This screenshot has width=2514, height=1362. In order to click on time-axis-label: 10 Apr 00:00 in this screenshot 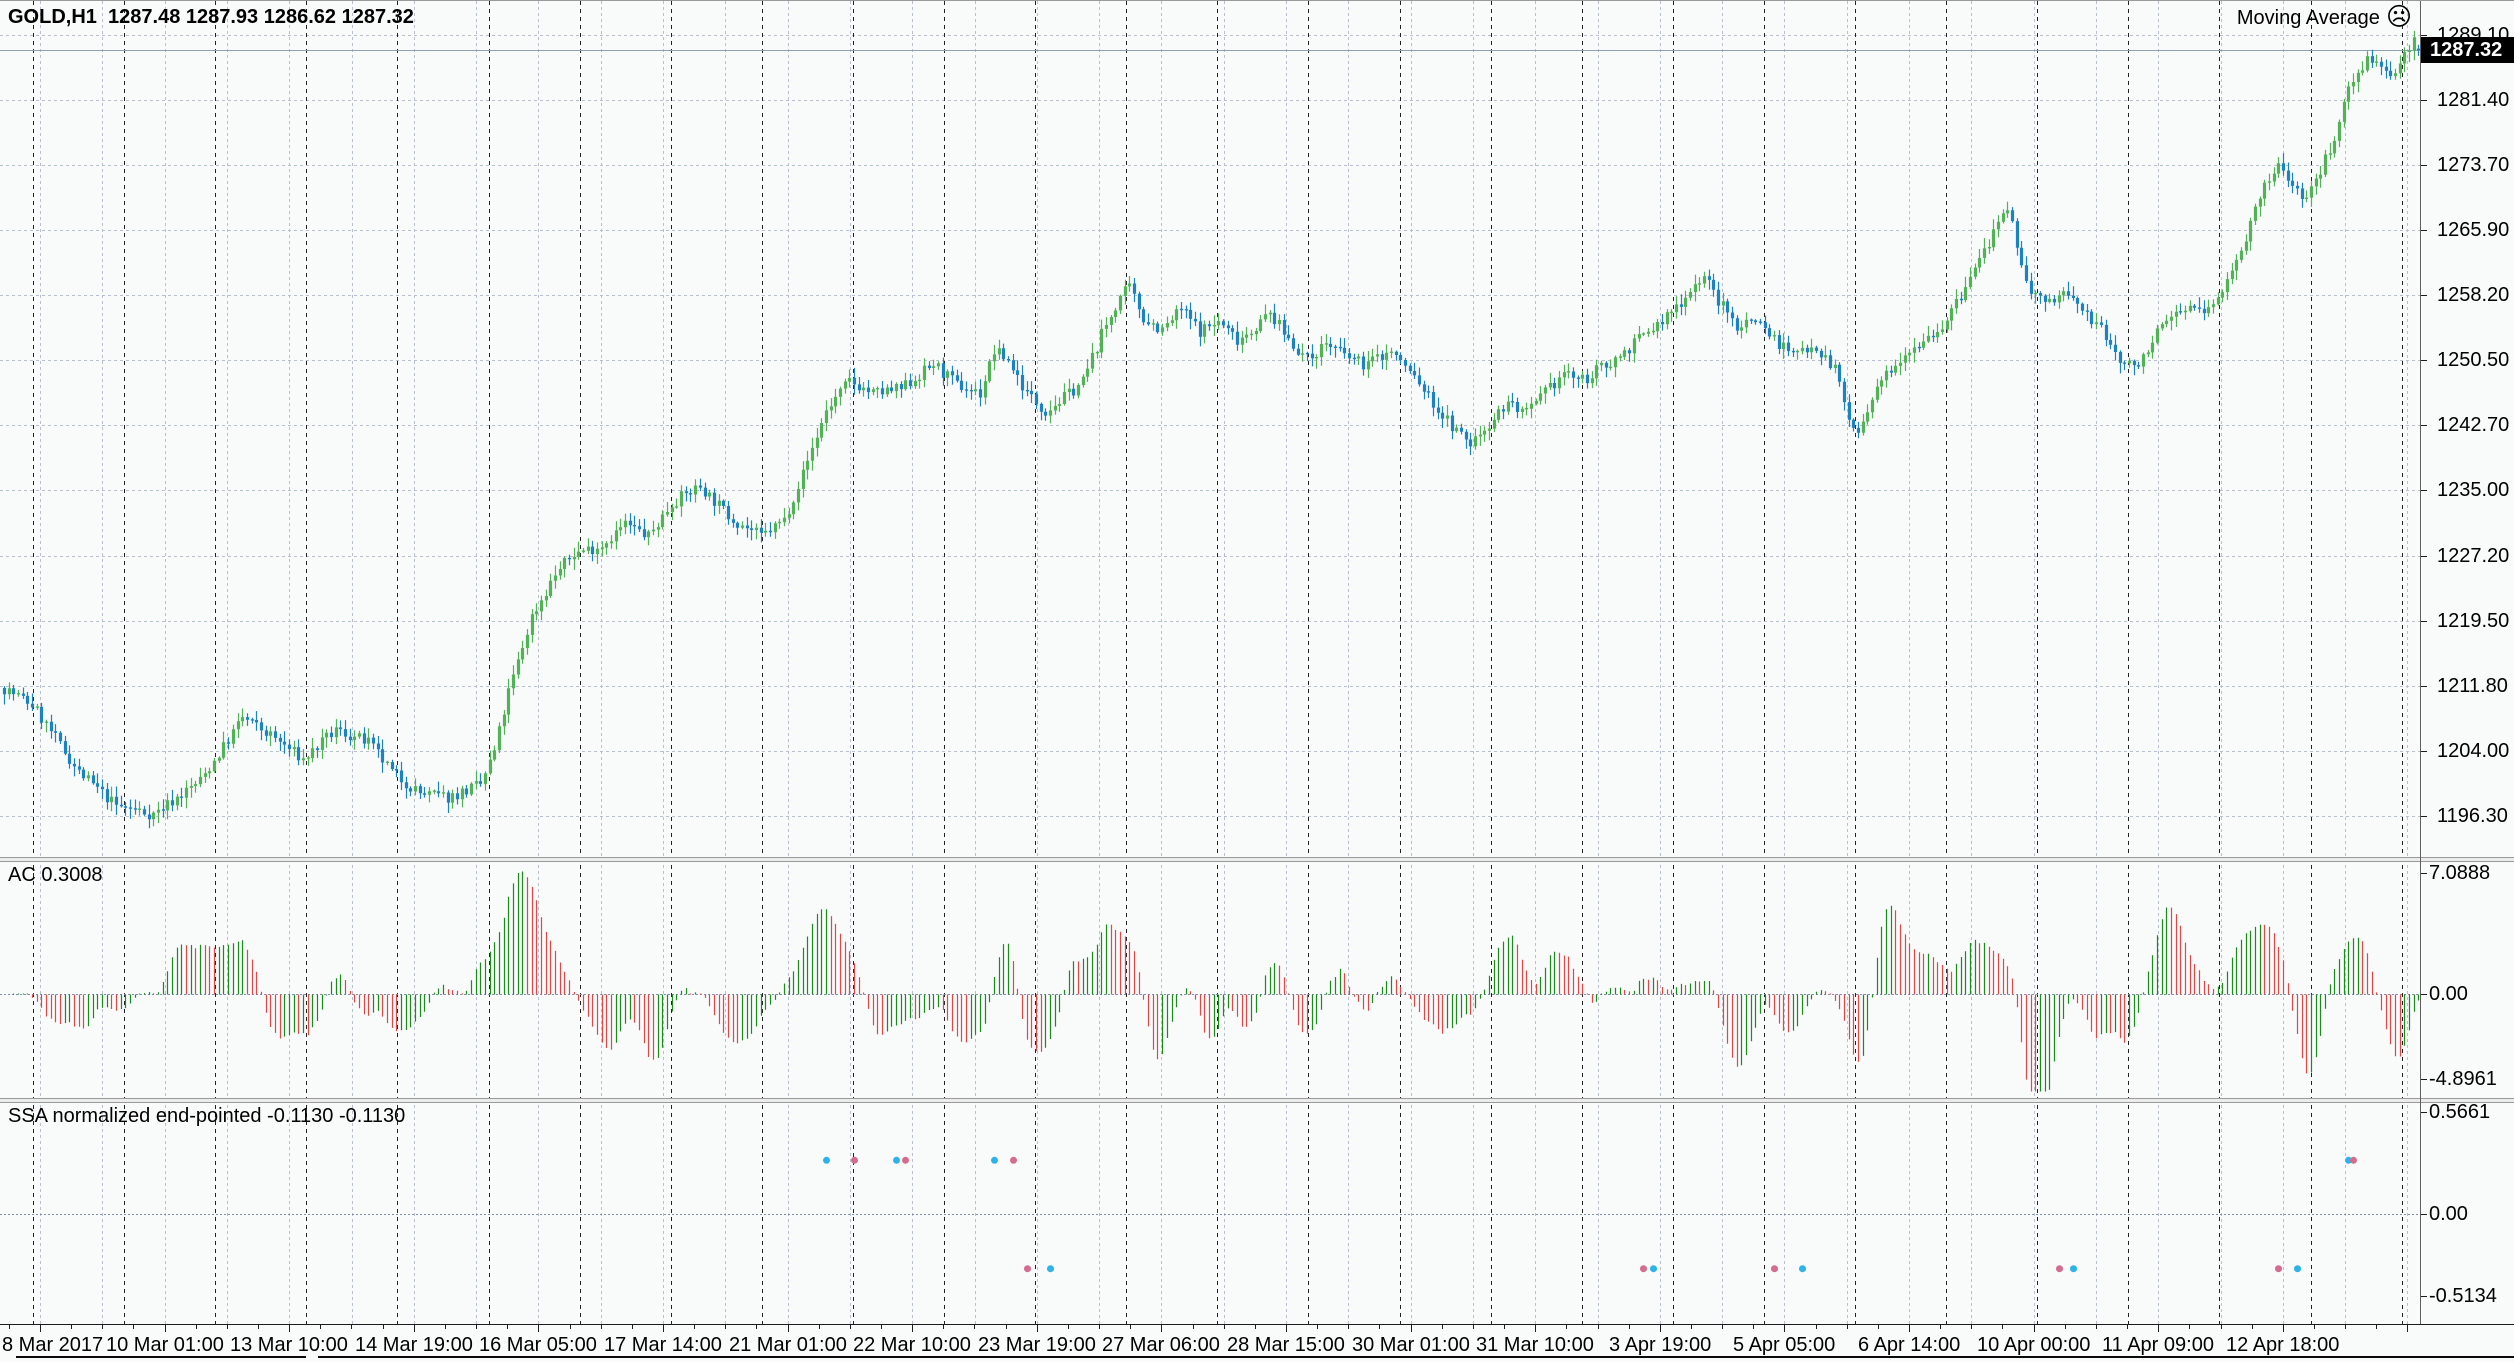, I will do `click(2034, 1345)`.